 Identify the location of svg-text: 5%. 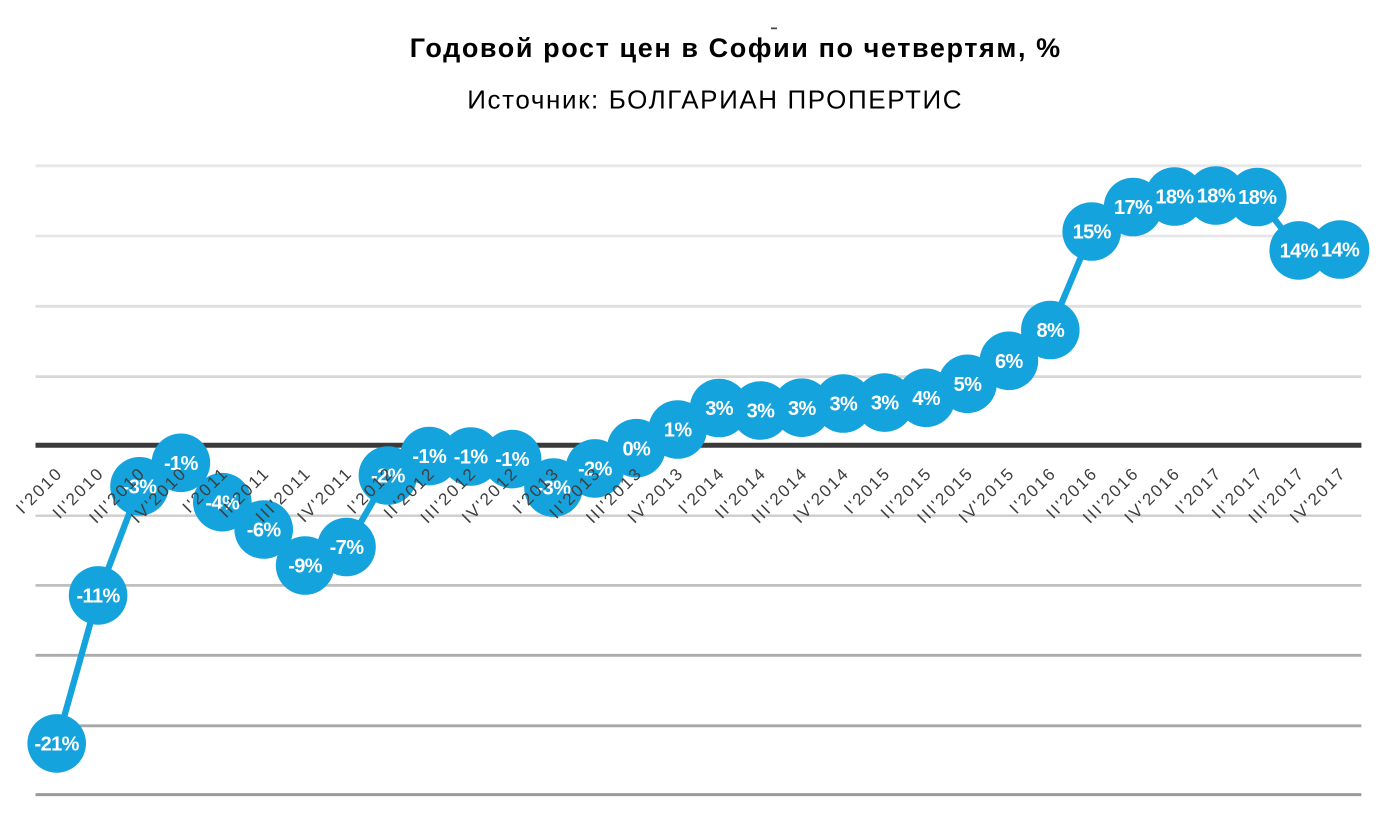
(968, 385).